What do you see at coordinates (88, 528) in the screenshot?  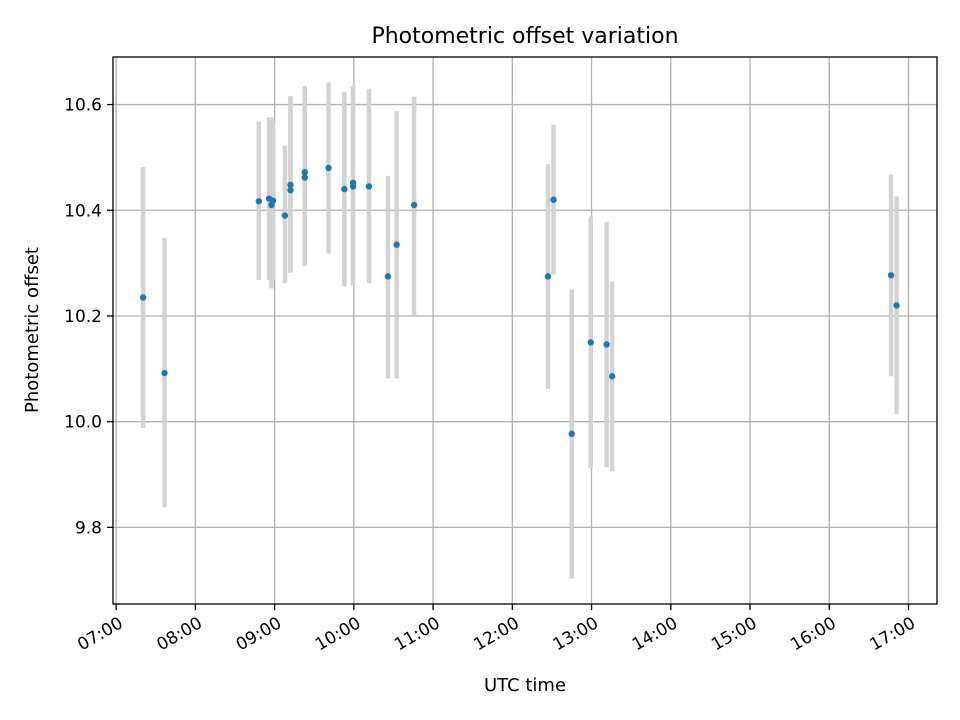 I see `y-tick-label: 9.8` at bounding box center [88, 528].